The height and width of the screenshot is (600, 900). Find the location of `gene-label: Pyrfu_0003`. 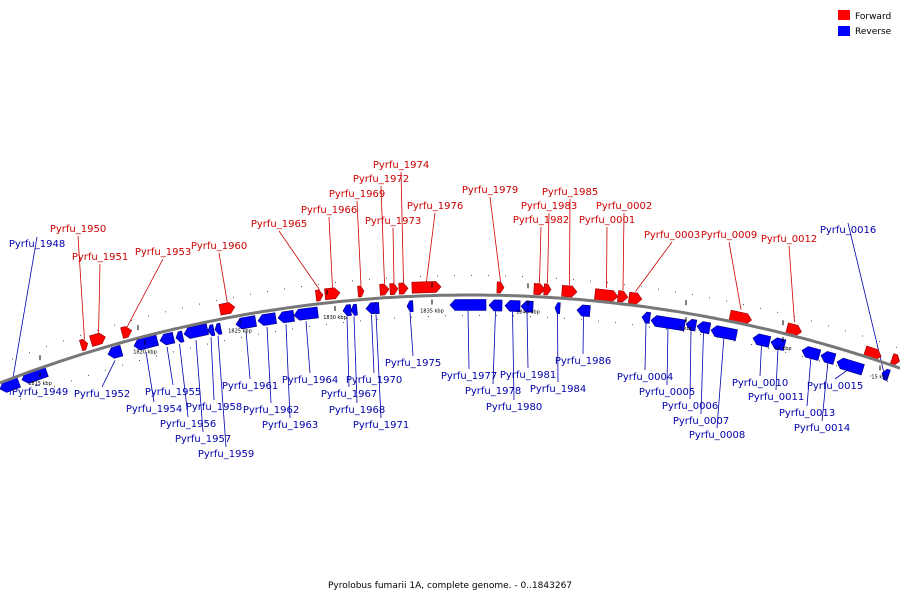

gene-label: Pyrfu_0003 is located at coordinates (672, 235).